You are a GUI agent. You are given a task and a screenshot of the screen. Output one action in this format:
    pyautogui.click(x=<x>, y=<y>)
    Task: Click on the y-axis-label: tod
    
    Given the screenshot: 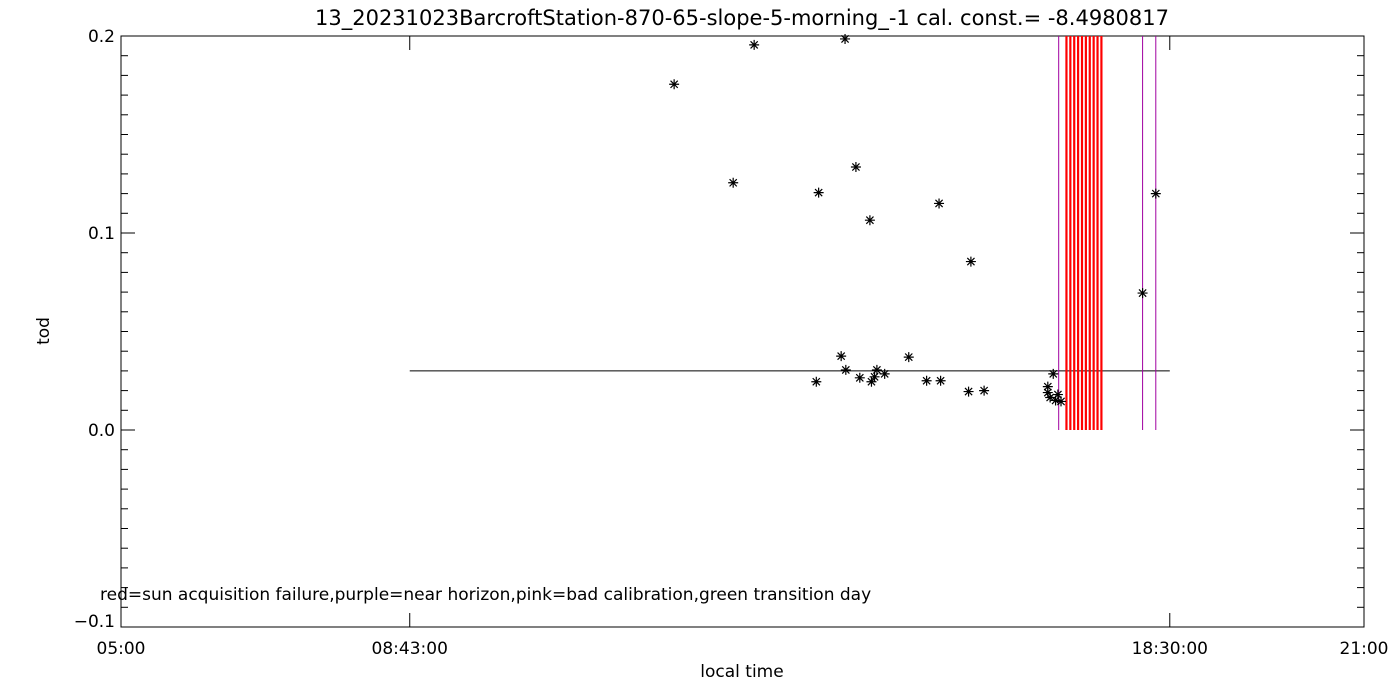 What is the action you would take?
    pyautogui.click(x=44, y=331)
    